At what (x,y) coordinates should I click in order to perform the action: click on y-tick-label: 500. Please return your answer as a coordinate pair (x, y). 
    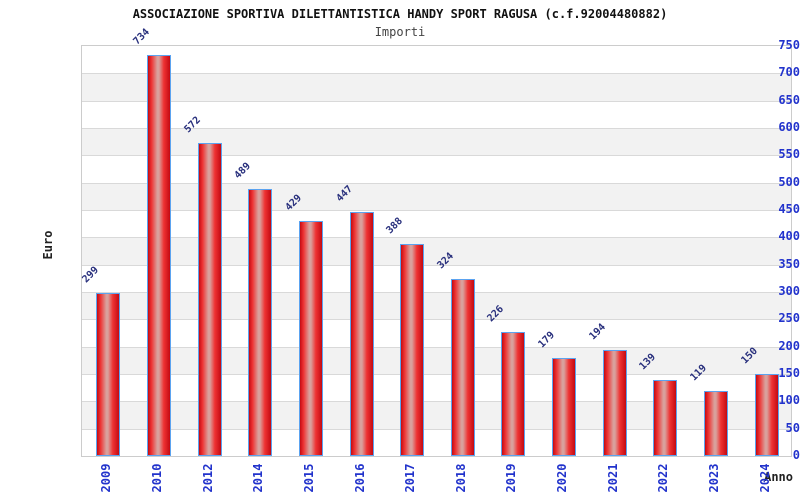
    Looking at the image, I should click on (789, 181).